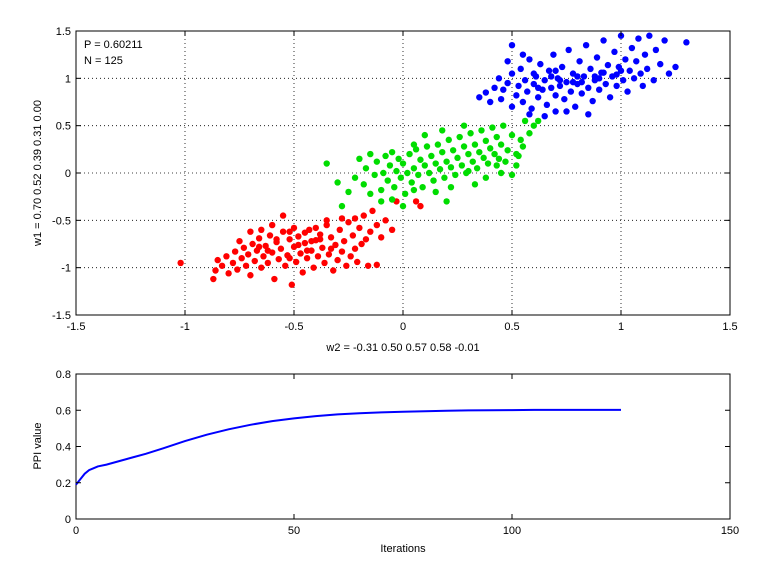 The height and width of the screenshot is (576, 768). Describe the element at coordinates (103, 61) in the screenshot. I see `annotation-n-value: N = 125` at that location.